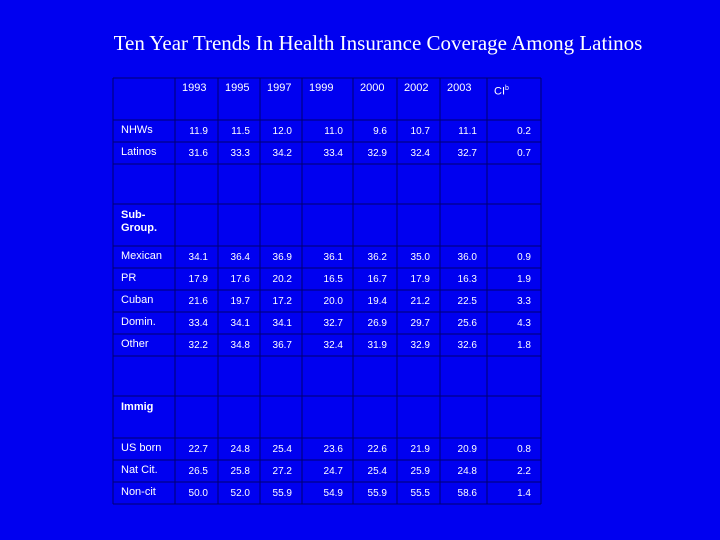  I want to click on column-header: 1997, so click(279, 88).